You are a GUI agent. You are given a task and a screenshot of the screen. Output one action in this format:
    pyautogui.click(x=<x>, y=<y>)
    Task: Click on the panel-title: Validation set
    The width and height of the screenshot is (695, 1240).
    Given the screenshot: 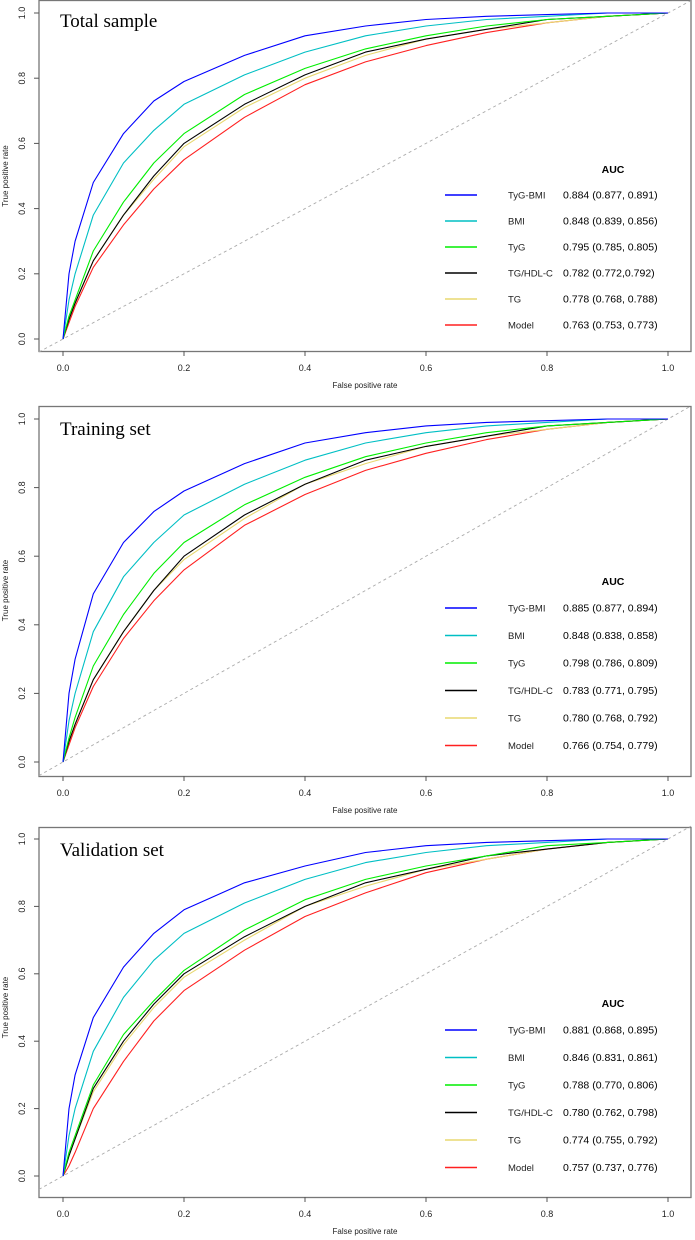 What is the action you would take?
    pyautogui.click(x=112, y=850)
    